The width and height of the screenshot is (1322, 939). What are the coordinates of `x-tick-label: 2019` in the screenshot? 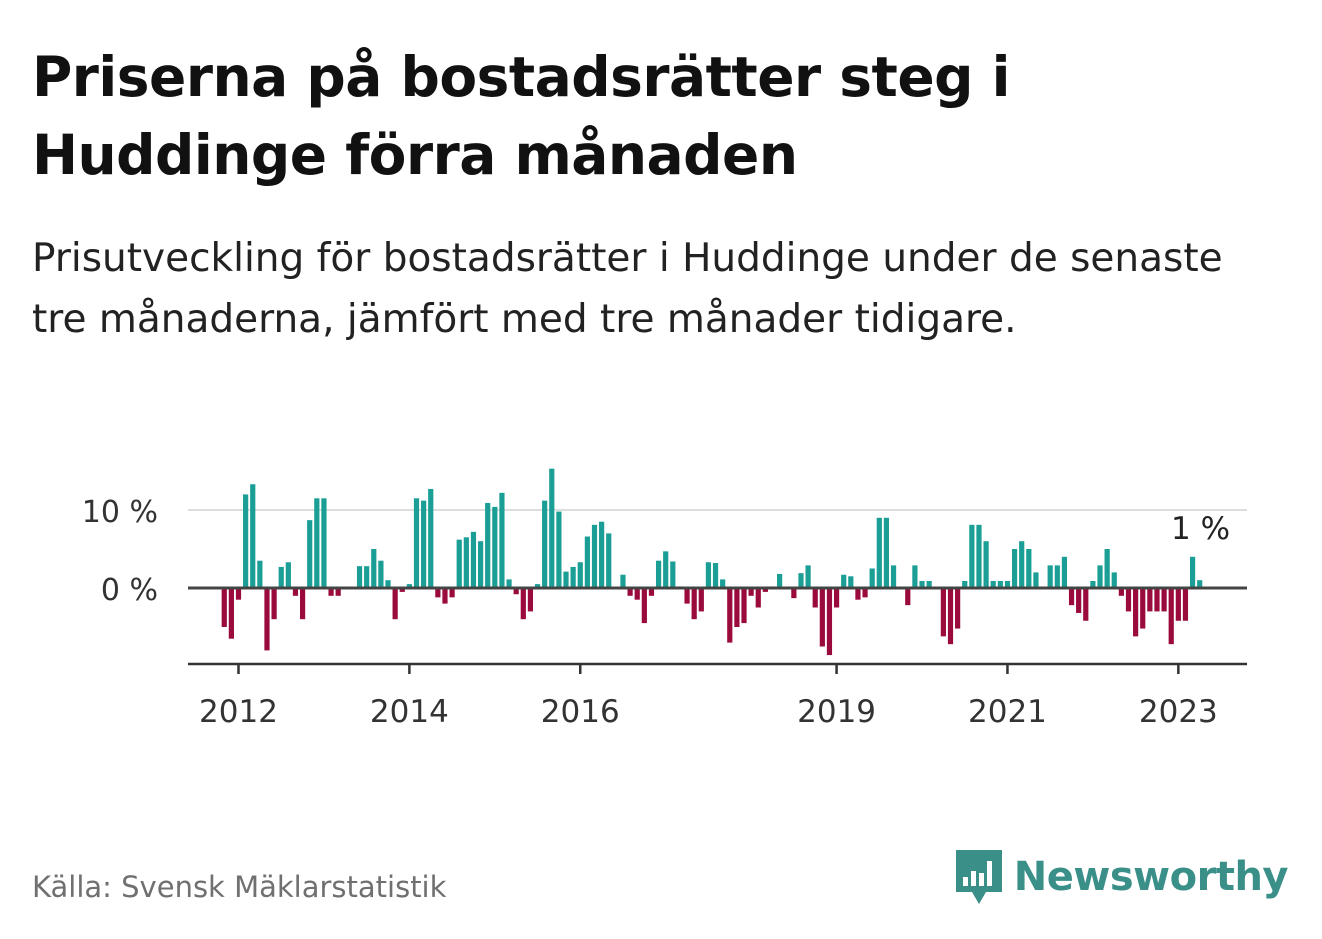 It's located at (836, 712).